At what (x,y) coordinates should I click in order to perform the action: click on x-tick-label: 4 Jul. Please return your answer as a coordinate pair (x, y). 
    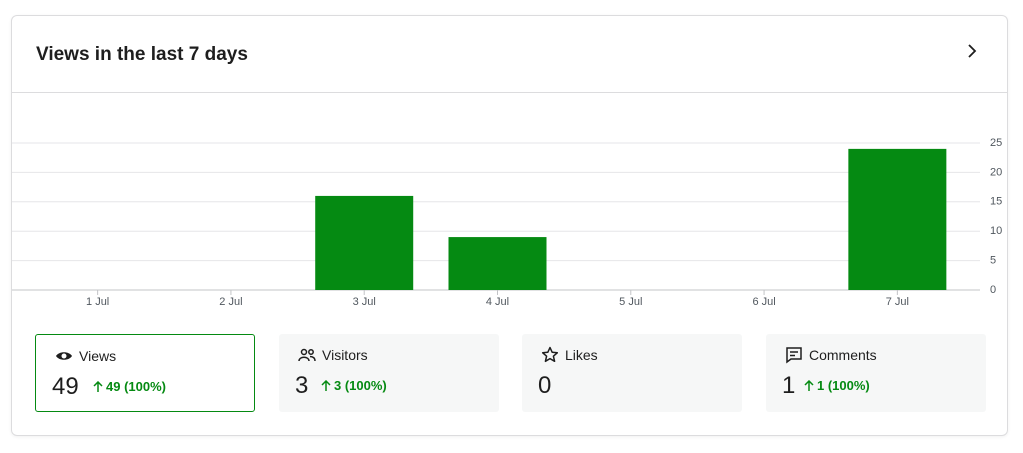
    Looking at the image, I should click on (497, 302).